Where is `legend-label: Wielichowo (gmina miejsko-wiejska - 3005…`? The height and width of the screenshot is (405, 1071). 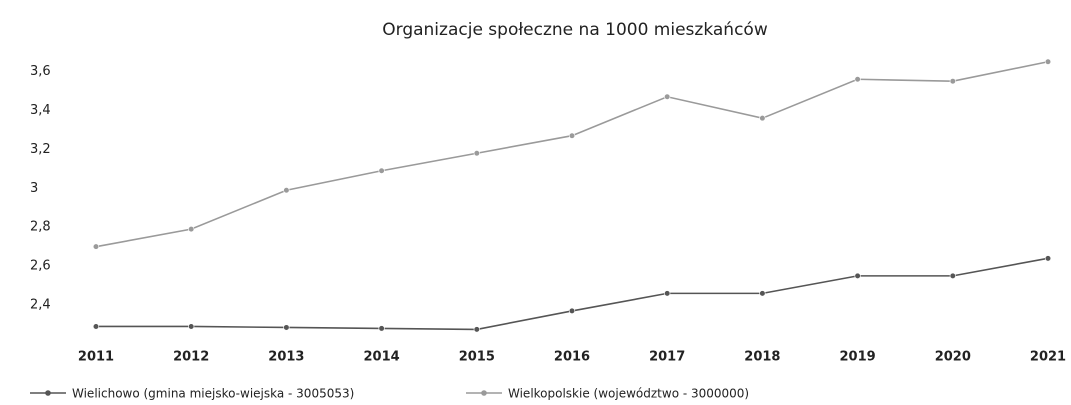 legend-label: Wielichowo (gmina miejsko-wiejska - 3005… is located at coordinates (213, 394).